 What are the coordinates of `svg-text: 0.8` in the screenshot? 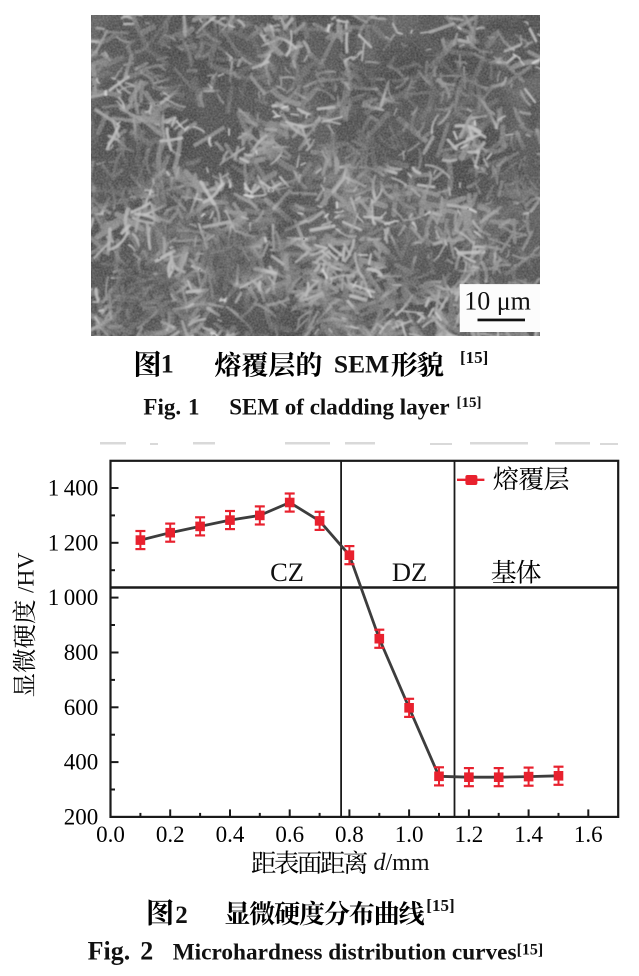 It's located at (349, 834).